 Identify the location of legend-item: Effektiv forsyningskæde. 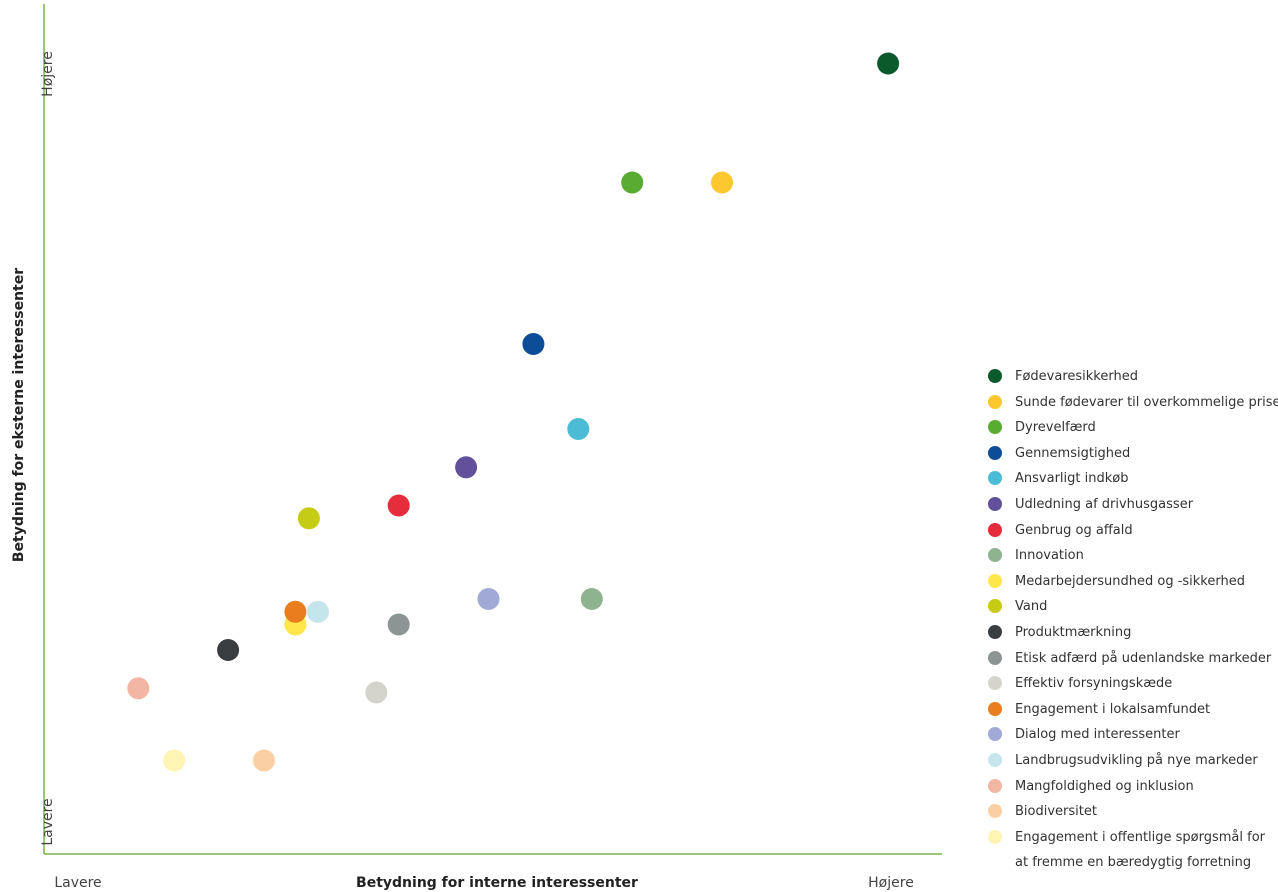
(1130, 684).